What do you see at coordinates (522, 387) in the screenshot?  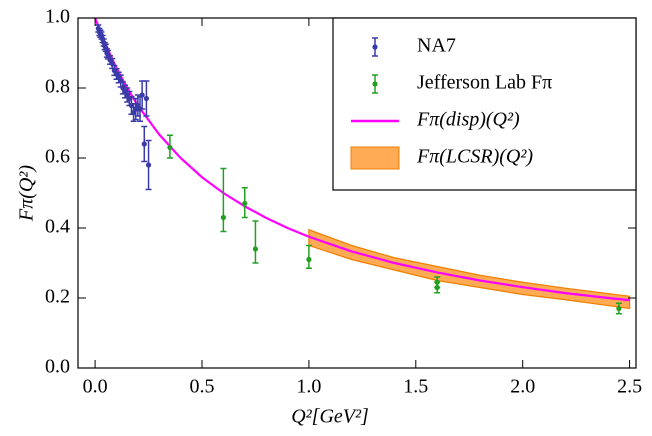 I see `x-tick-label: 2.0` at bounding box center [522, 387].